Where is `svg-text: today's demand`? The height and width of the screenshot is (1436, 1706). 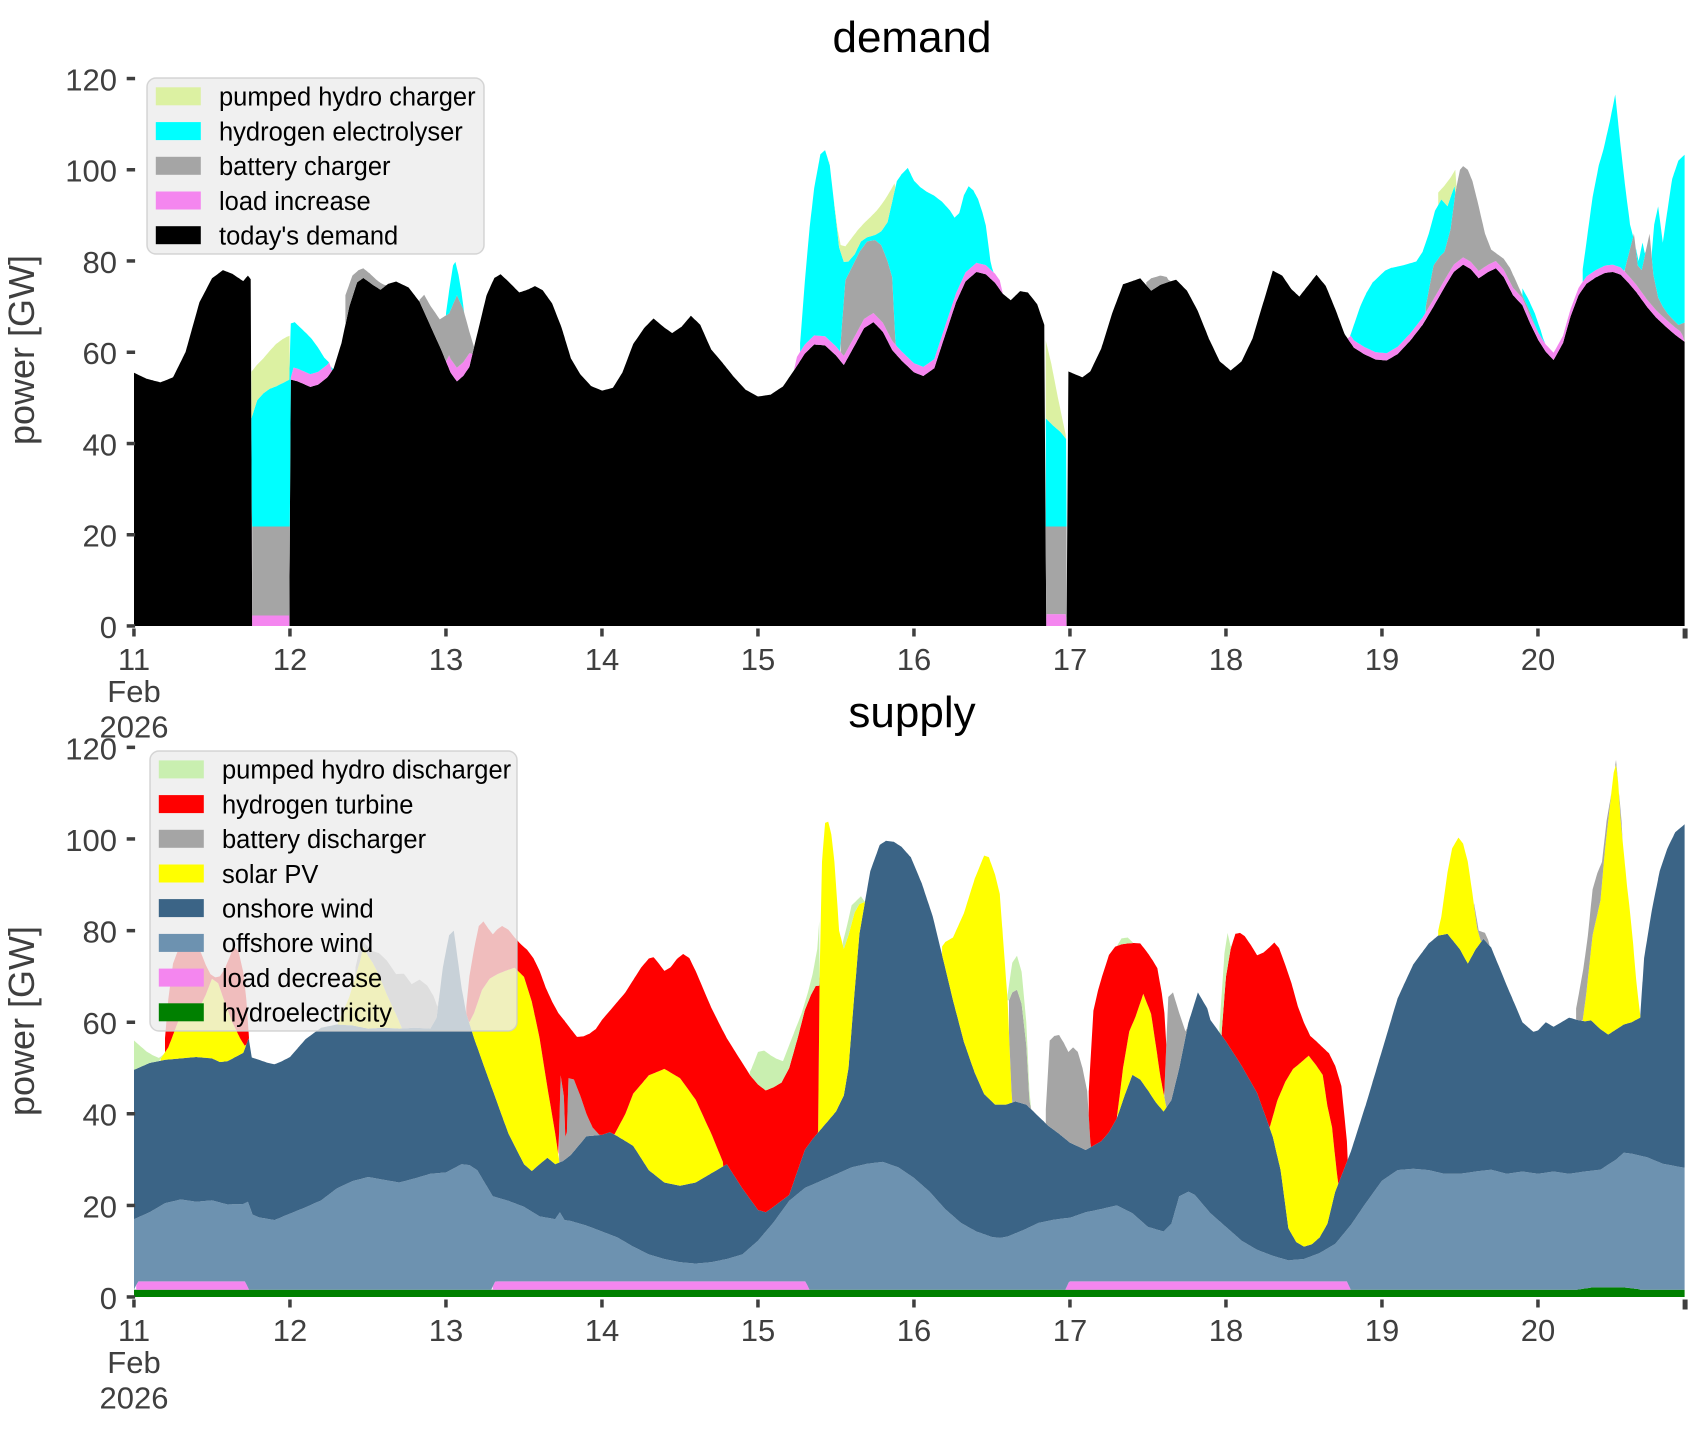
svg-text: today's demand is located at coordinates (308, 237).